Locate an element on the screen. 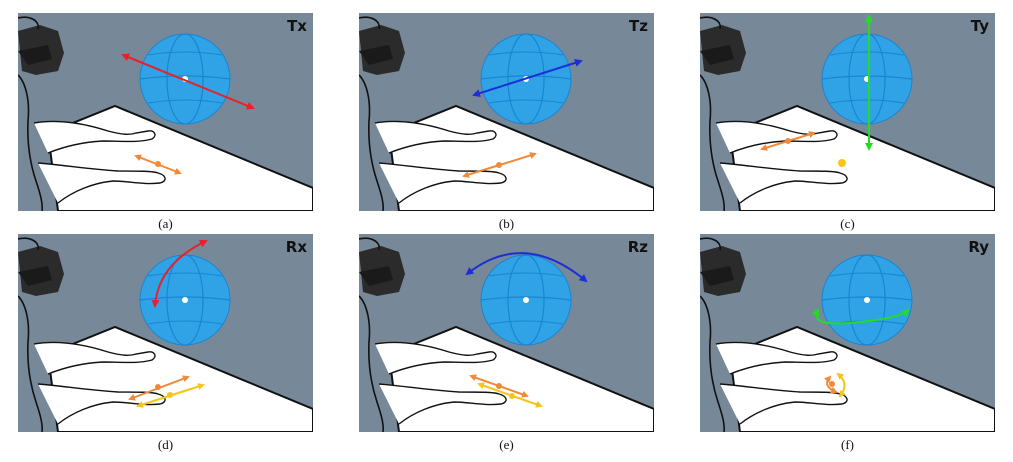 The image size is (1013, 462). tx-arrow is located at coordinates (188, 81).